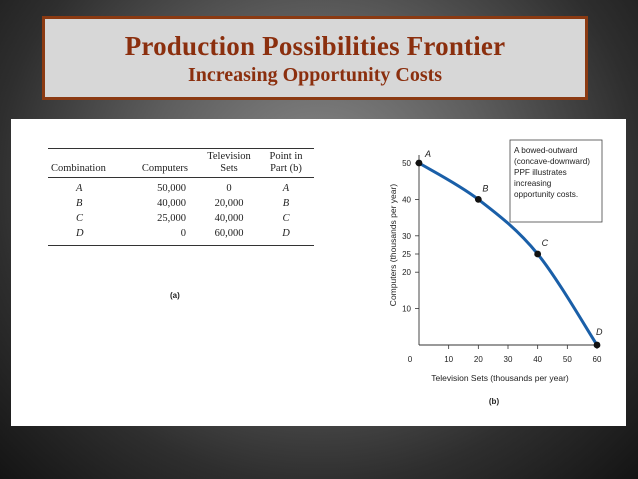 The width and height of the screenshot is (638, 479). I want to click on point-label-c: C, so click(545, 243).